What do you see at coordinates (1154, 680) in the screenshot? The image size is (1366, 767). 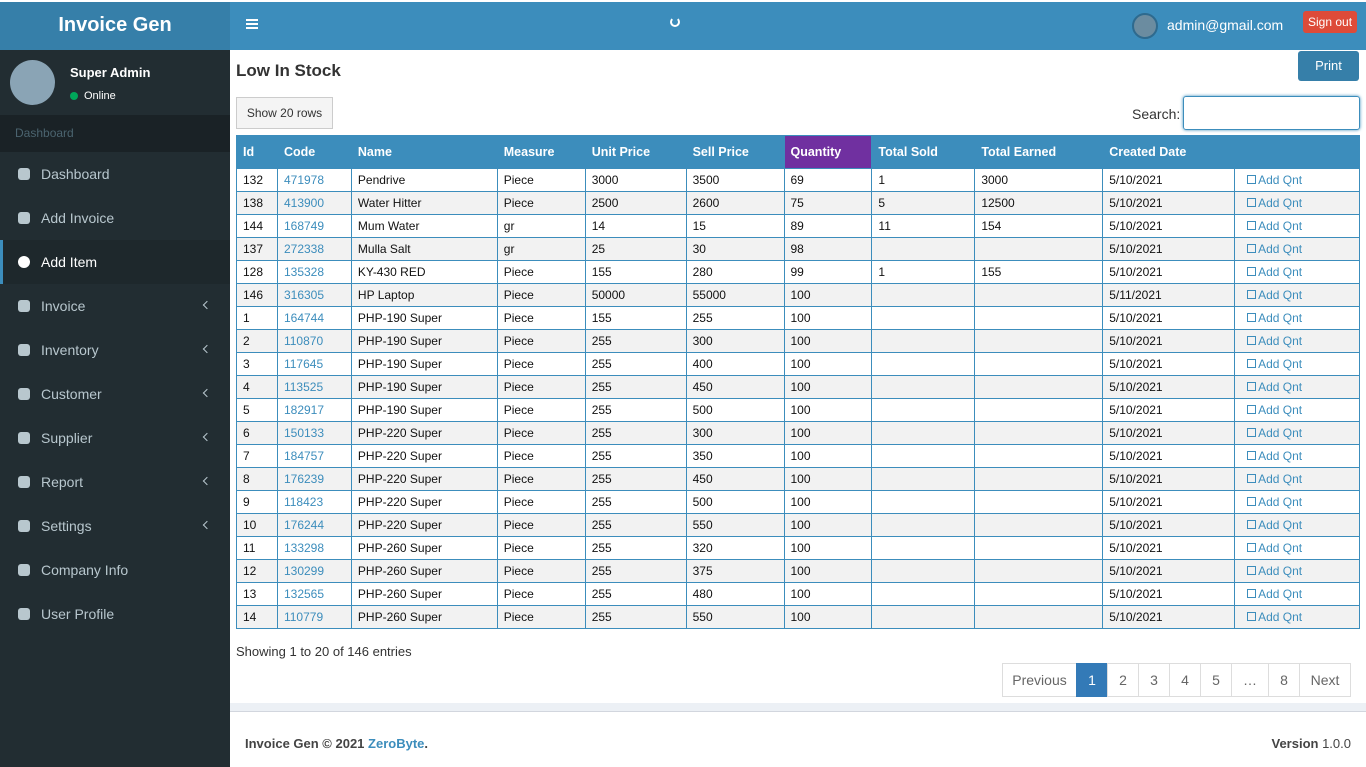 I see `page-button: 3` at bounding box center [1154, 680].